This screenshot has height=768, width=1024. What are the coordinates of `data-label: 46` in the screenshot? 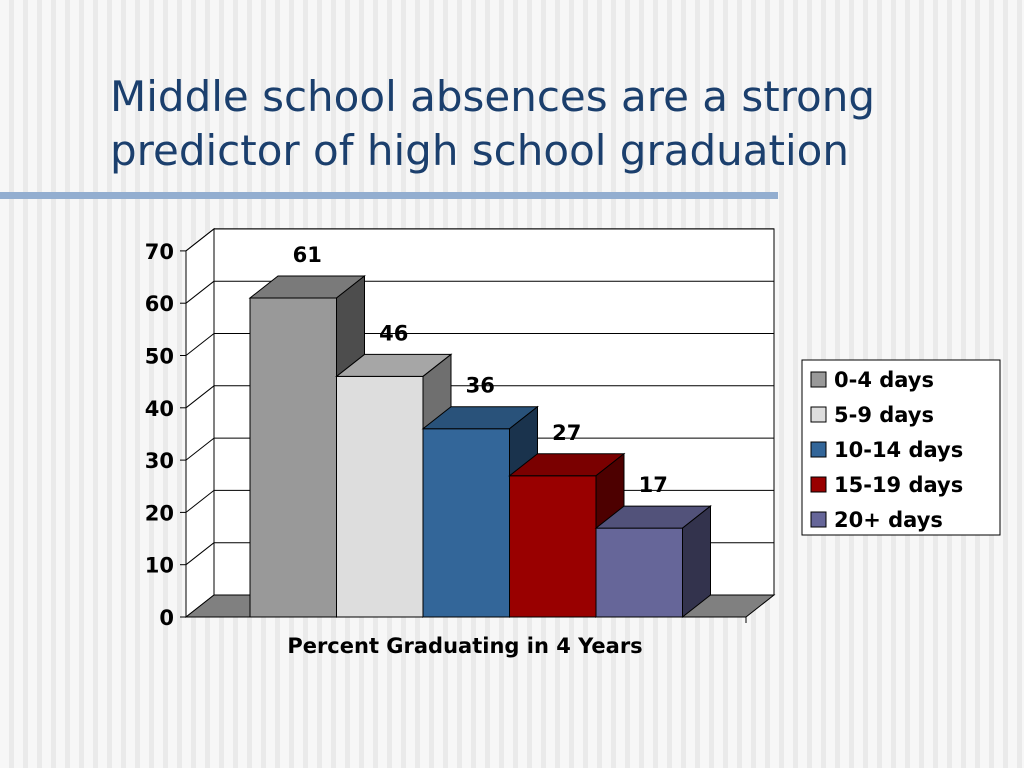 It's located at (393, 333).